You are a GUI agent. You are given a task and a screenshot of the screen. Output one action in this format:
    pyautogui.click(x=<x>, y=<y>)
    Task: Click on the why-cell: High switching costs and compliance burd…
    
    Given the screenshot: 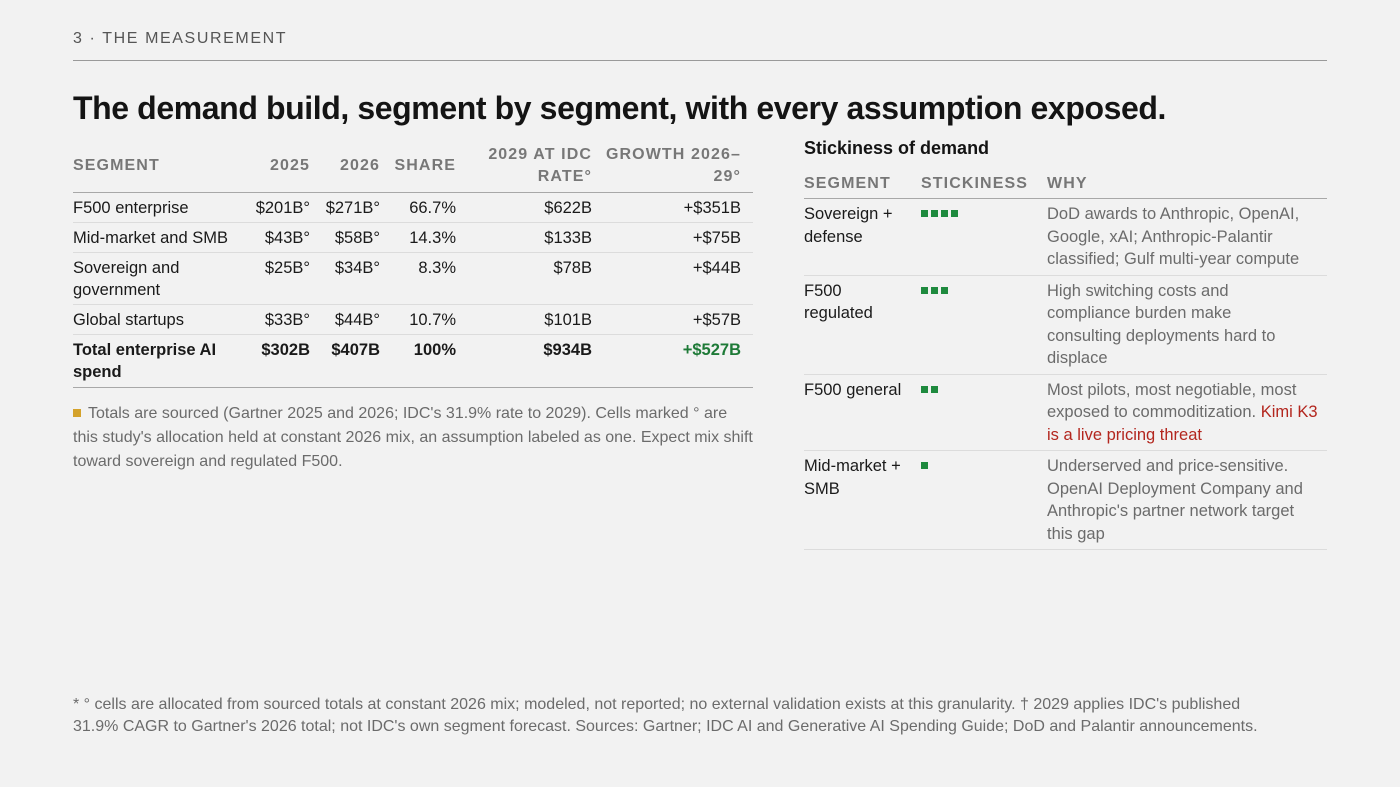 What is the action you would take?
    pyautogui.click(x=1187, y=325)
    